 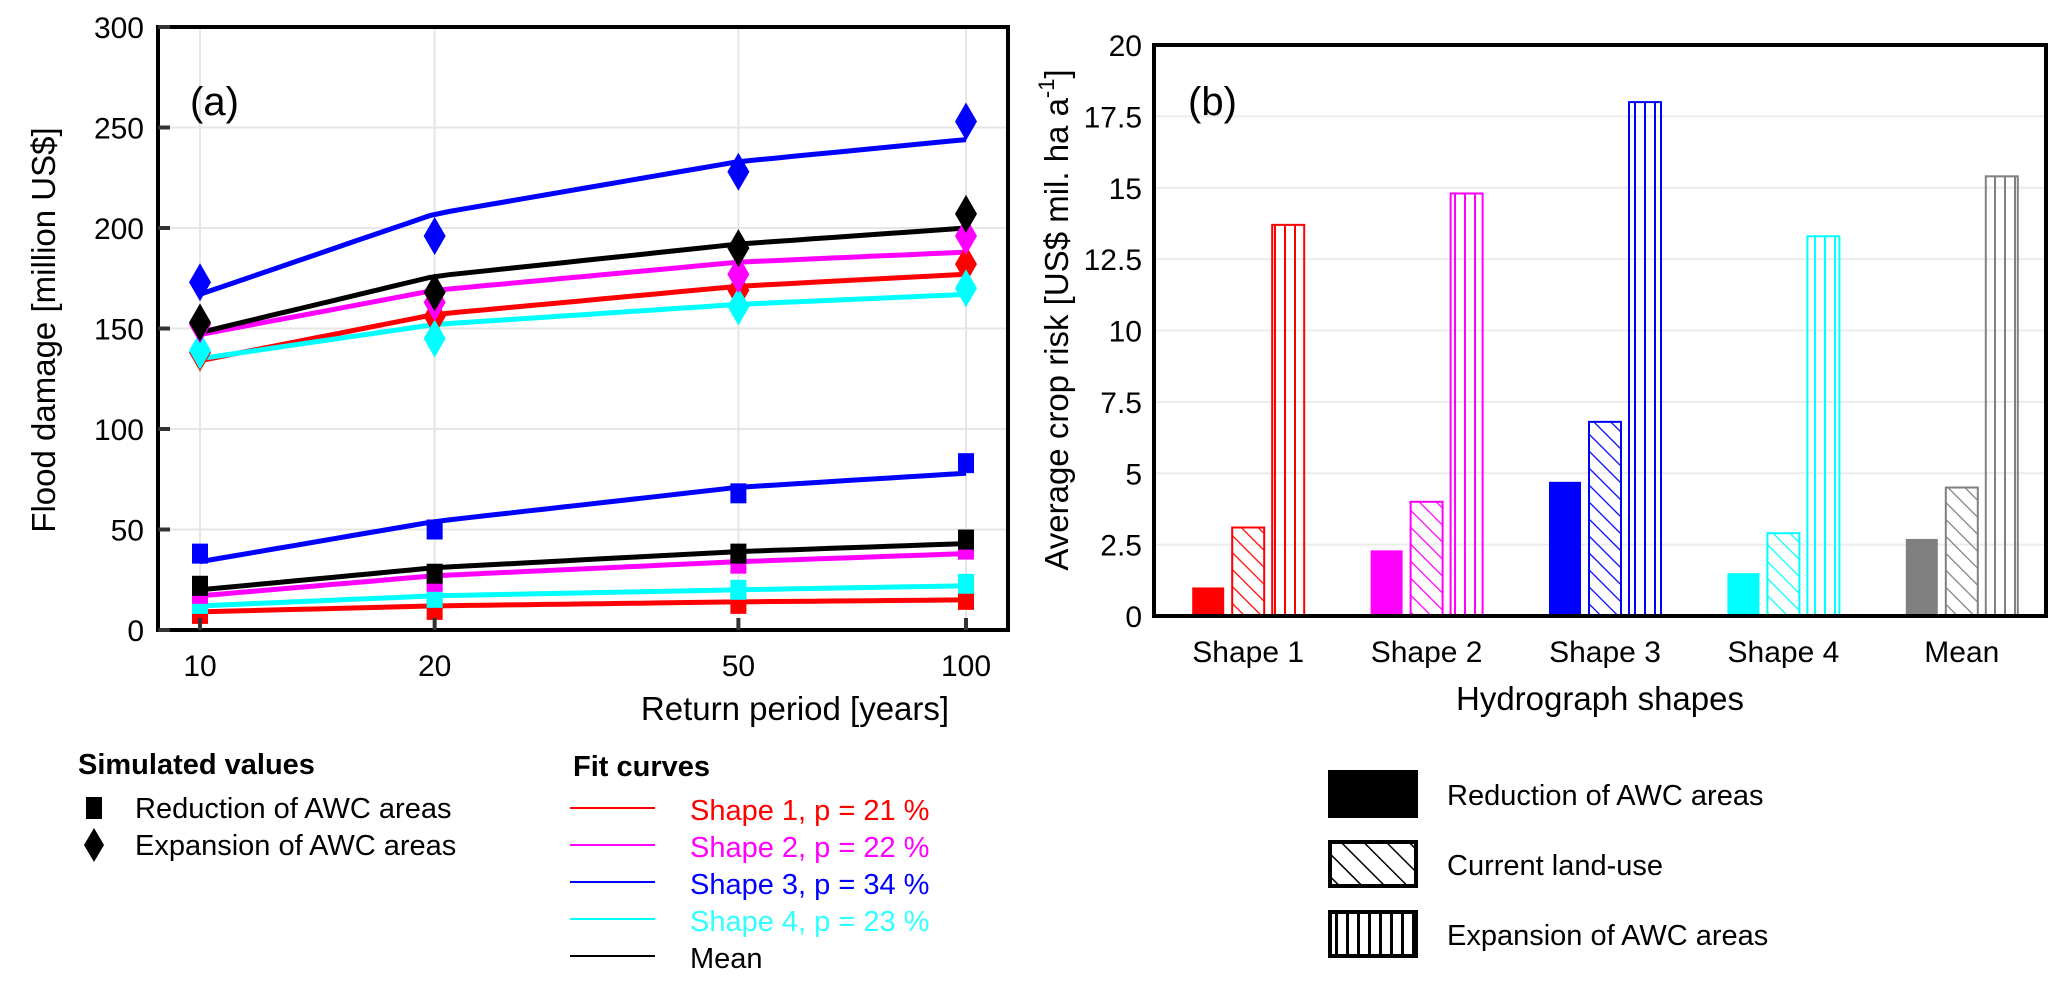 I want to click on y-axis-label-a: Flood damage [million US$], so click(x=43, y=329).